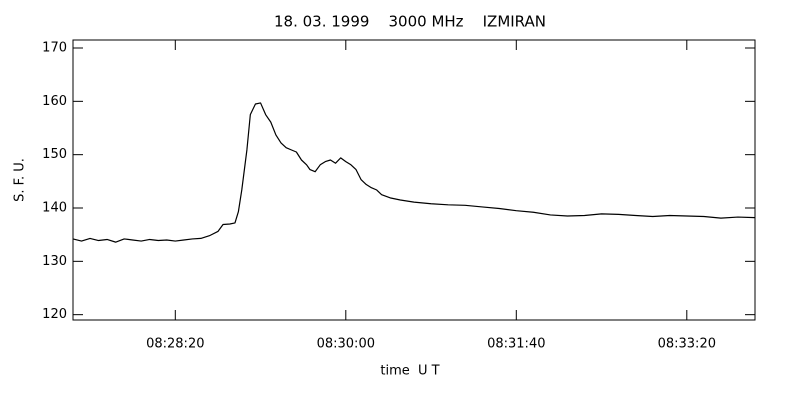 Image resolution: width=800 pixels, height=400 pixels. Describe the element at coordinates (346, 344) in the screenshot. I see `x-tick-label: 08:30:00` at that location.